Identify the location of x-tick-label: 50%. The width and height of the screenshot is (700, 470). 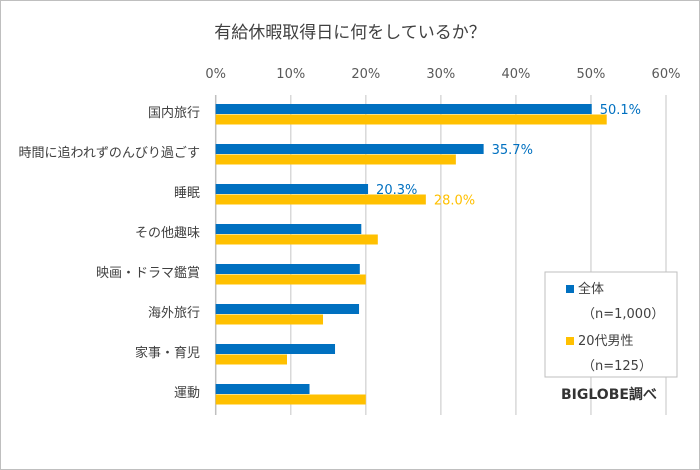
(590, 74).